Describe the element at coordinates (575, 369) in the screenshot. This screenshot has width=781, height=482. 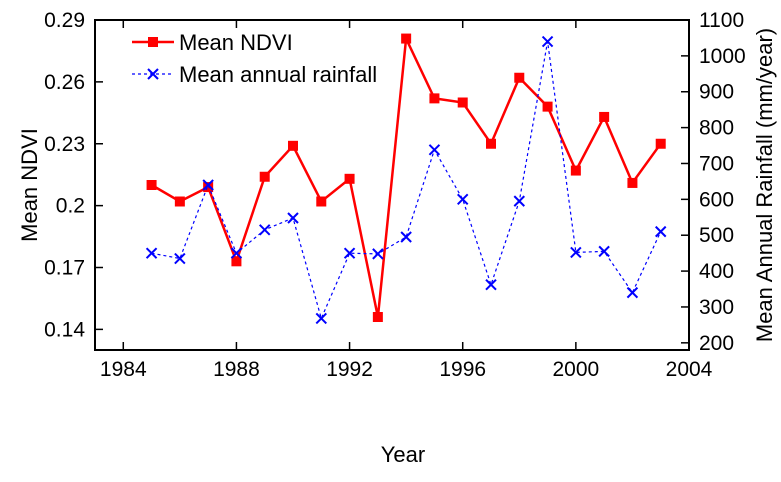
I see `x-tick-label: 2000` at that location.